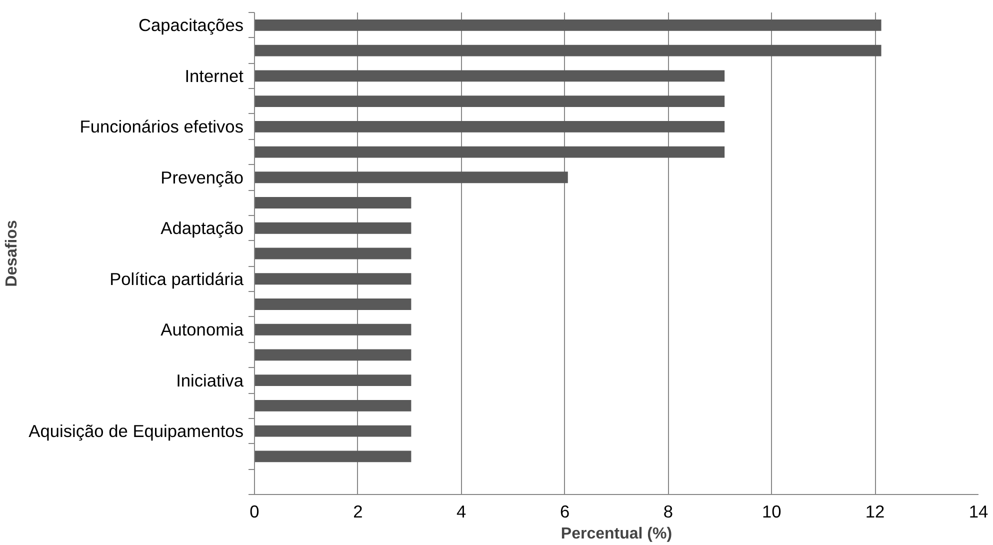 Image resolution: width=993 pixels, height=545 pixels. I want to click on y-tick-label: Capacitações, so click(191, 25).